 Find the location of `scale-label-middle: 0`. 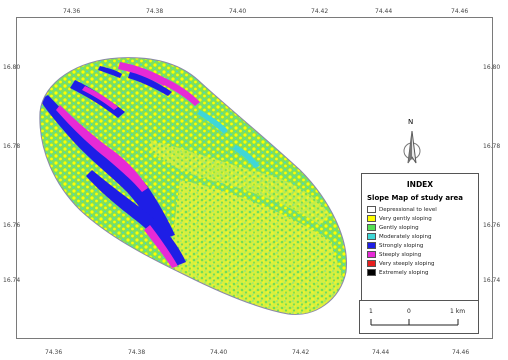

scale-label-middle: 0 is located at coordinates (409, 311).